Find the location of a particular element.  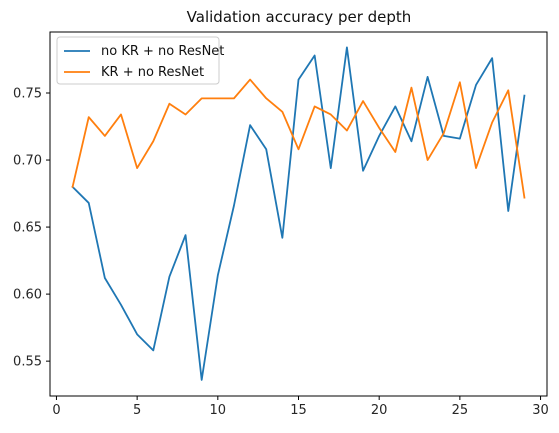

x-tick-label: 15 is located at coordinates (298, 410).